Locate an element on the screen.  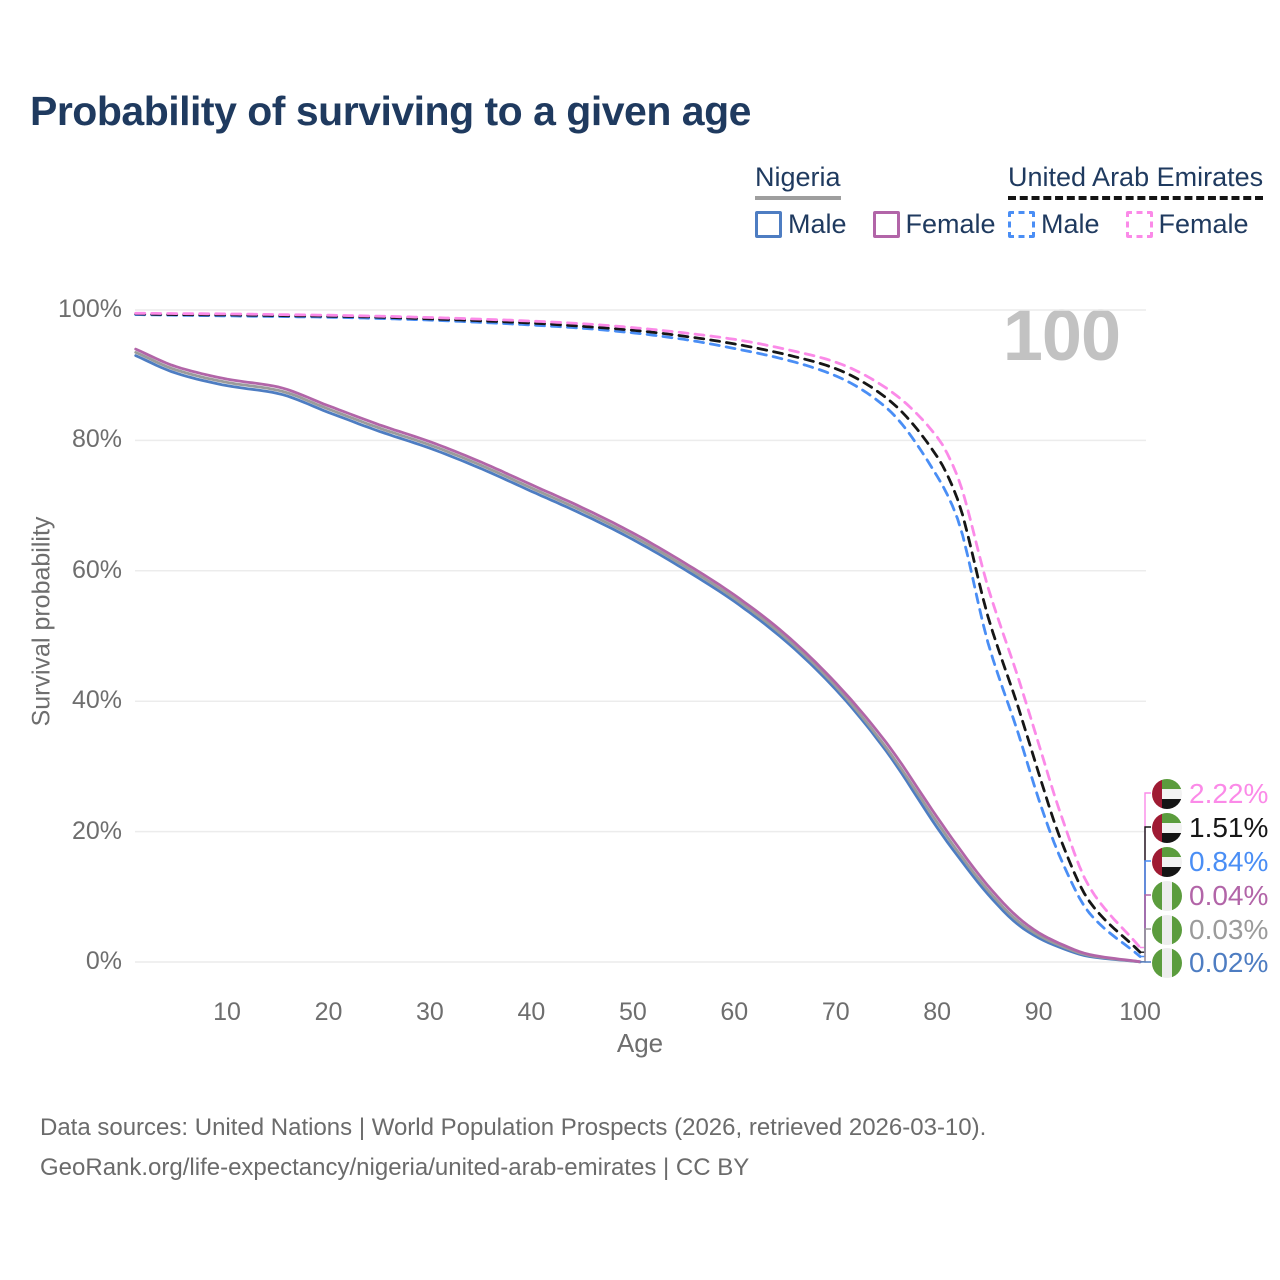
end-label-united-arab-emirates-both-sexes: 1.51% is located at coordinates (1210, 828).